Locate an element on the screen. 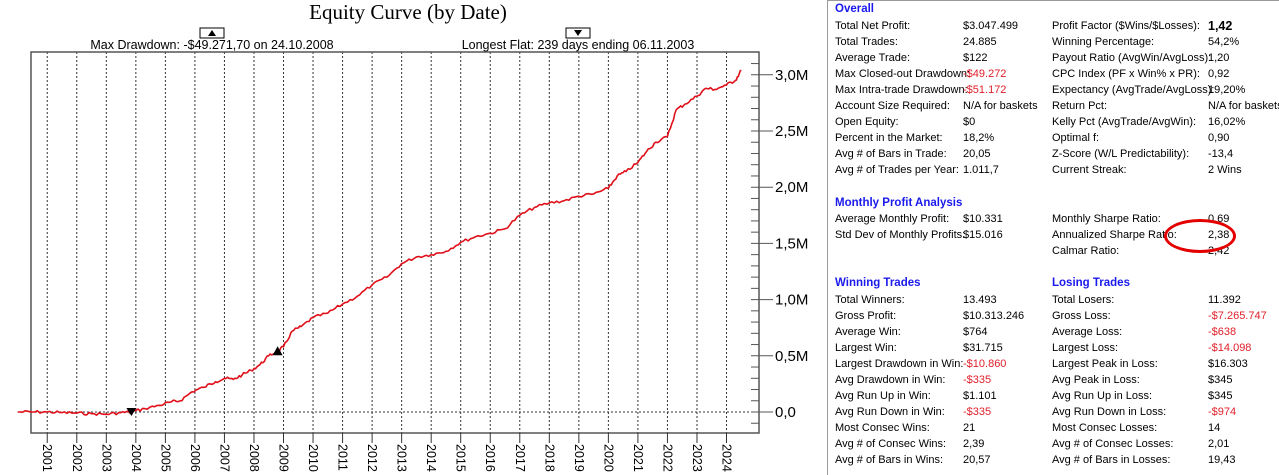  overall-left-value: 1.011,7 is located at coordinates (981, 170).